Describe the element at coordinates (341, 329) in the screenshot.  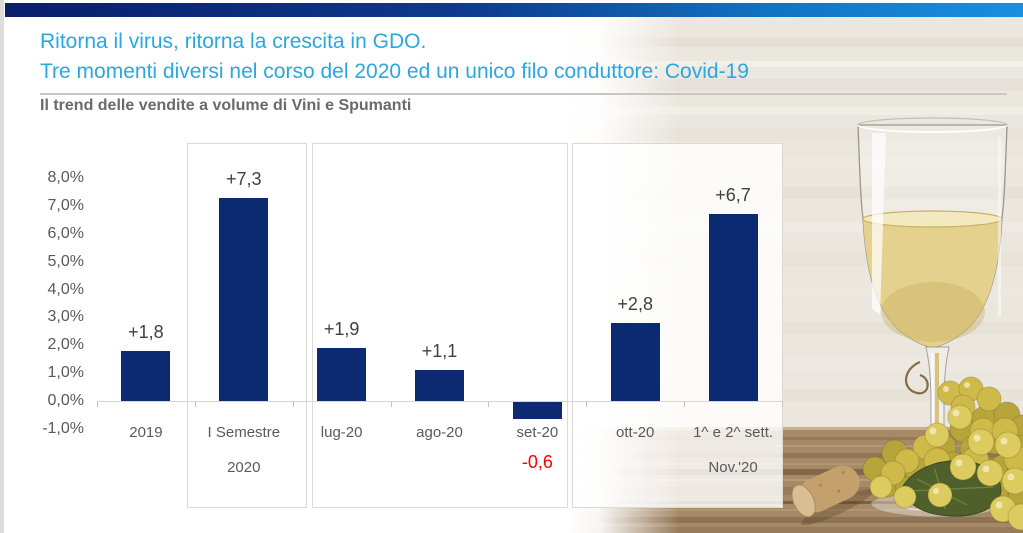
I see `value-label: +1,9` at that location.